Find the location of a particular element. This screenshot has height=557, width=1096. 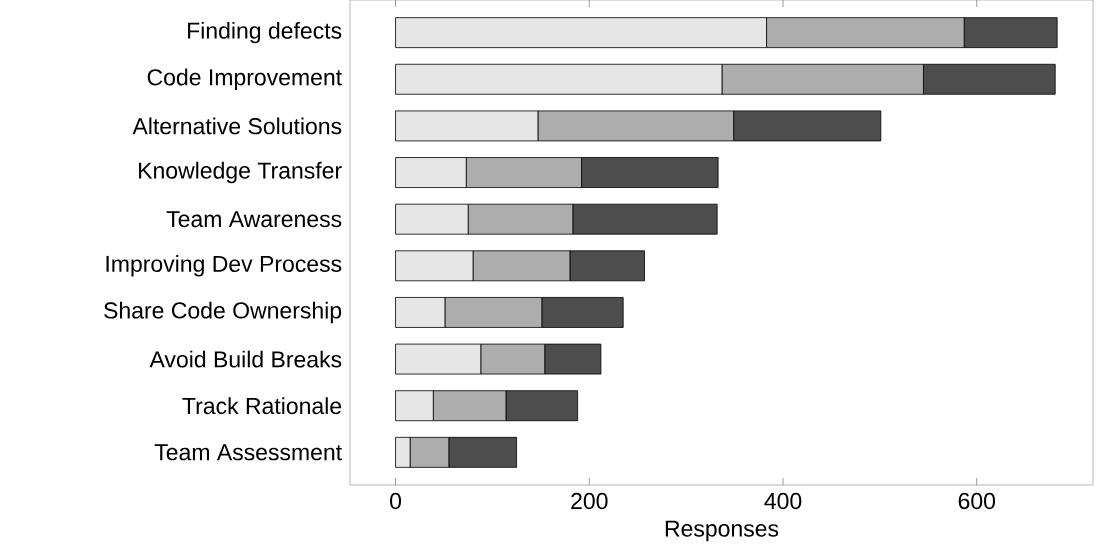

y-tick-label: Improving Dev Process is located at coordinates (224, 266).